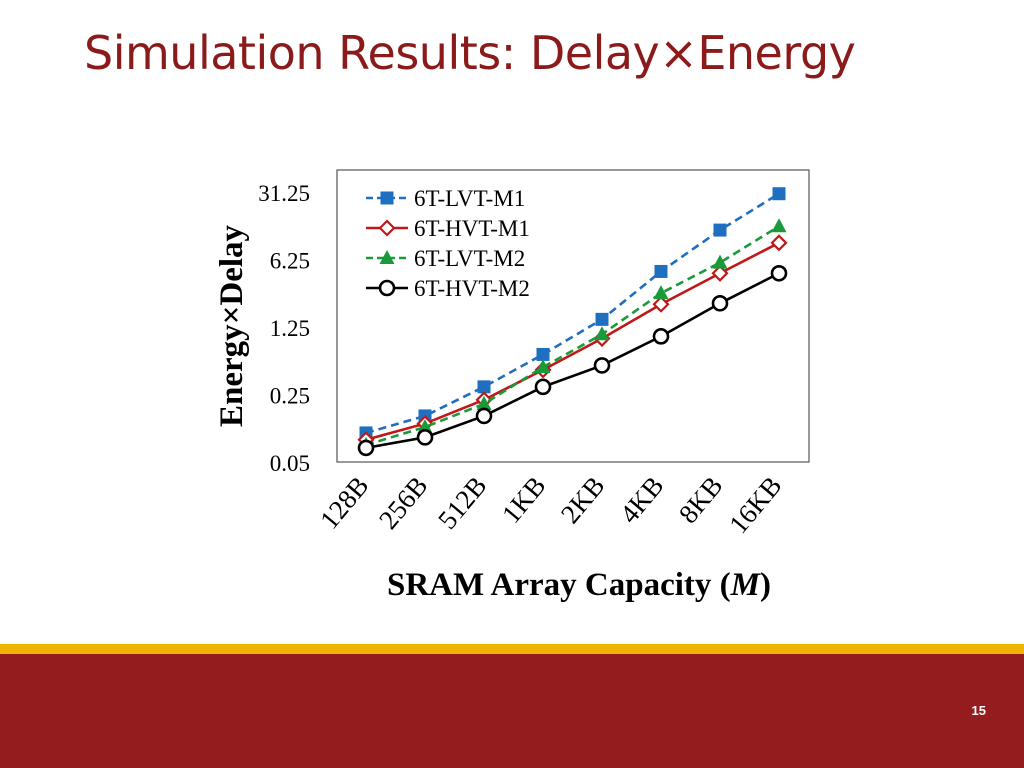  I want to click on y-tick-label: 31.25, so click(284, 193).